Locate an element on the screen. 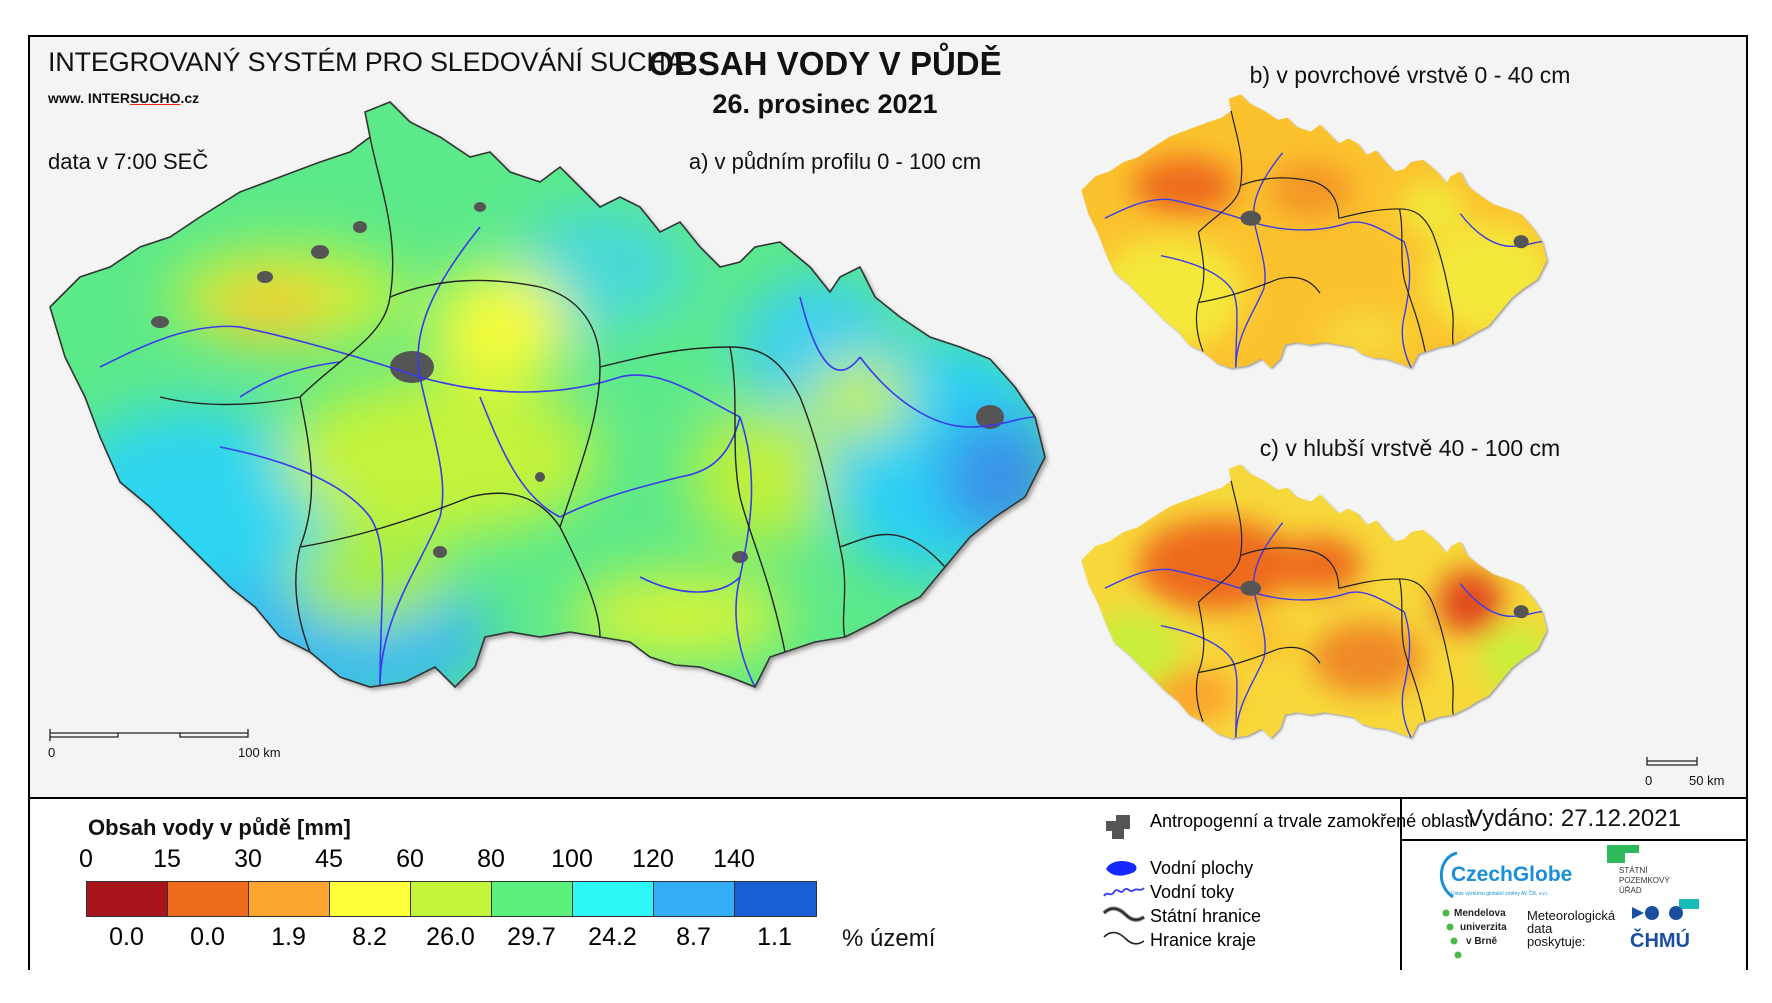 The height and width of the screenshot is (1003, 1772). met-line2: data is located at coordinates (1540, 928).